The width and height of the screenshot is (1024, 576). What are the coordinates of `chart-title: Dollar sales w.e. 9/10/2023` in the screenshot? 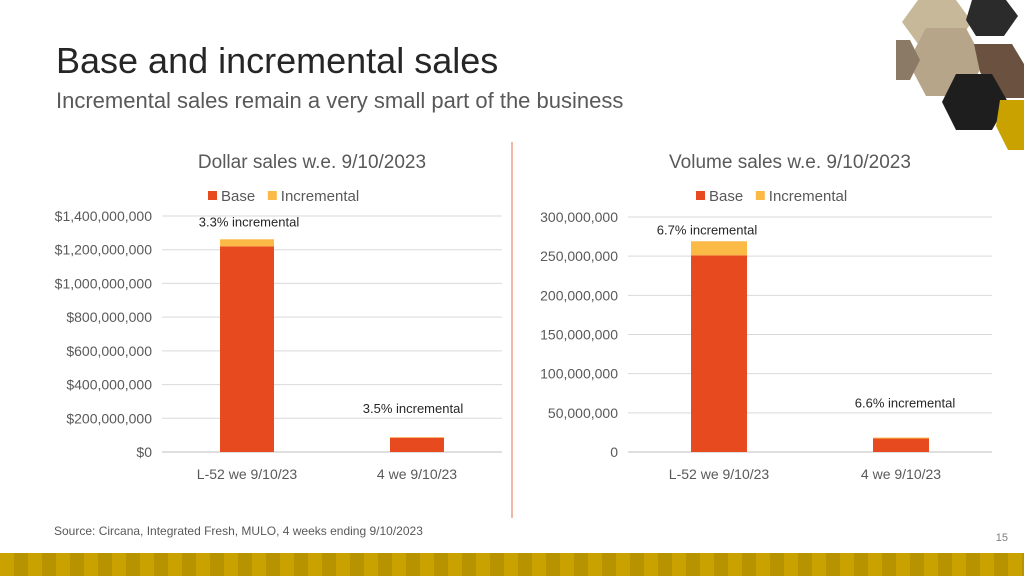 It's located at (312, 162).